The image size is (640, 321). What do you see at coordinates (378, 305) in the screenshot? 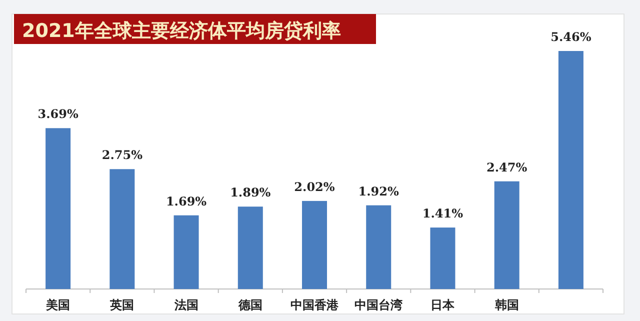
I see `x-tick-label: 中国台湾` at bounding box center [378, 305].